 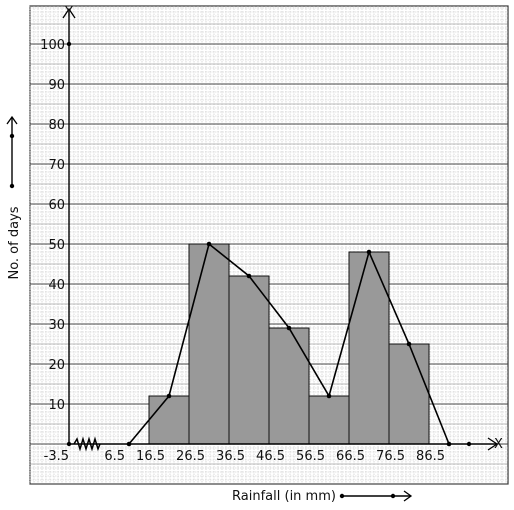 What do you see at coordinates (69, 44) in the screenshot?
I see `y-top-dot` at bounding box center [69, 44].